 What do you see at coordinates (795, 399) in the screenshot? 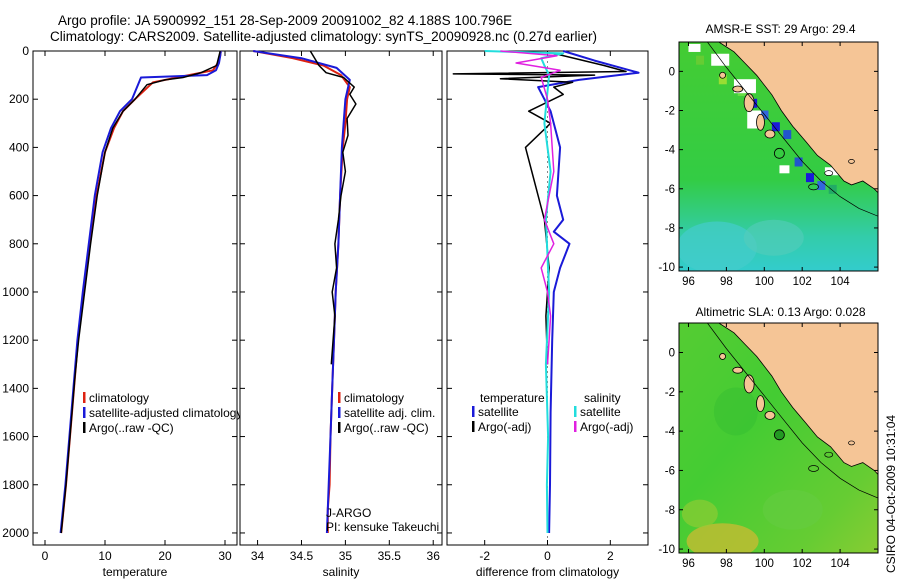
I see `sumatra-landmass` at bounding box center [795, 399].